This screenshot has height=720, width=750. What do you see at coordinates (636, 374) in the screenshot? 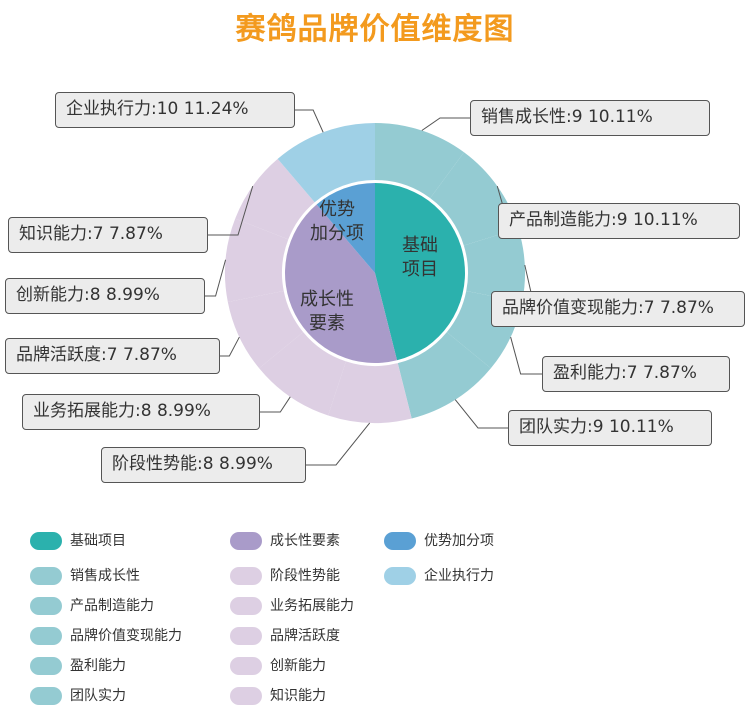
I see `callout-3: 盈利能力:7 7.87%` at bounding box center [636, 374].